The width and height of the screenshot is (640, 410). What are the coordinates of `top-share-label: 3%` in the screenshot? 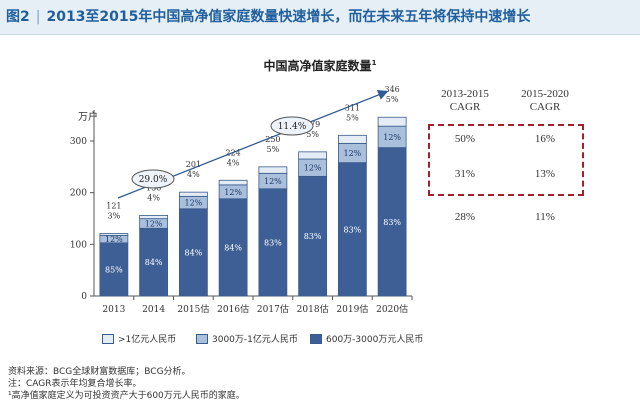 It's located at (114, 215).